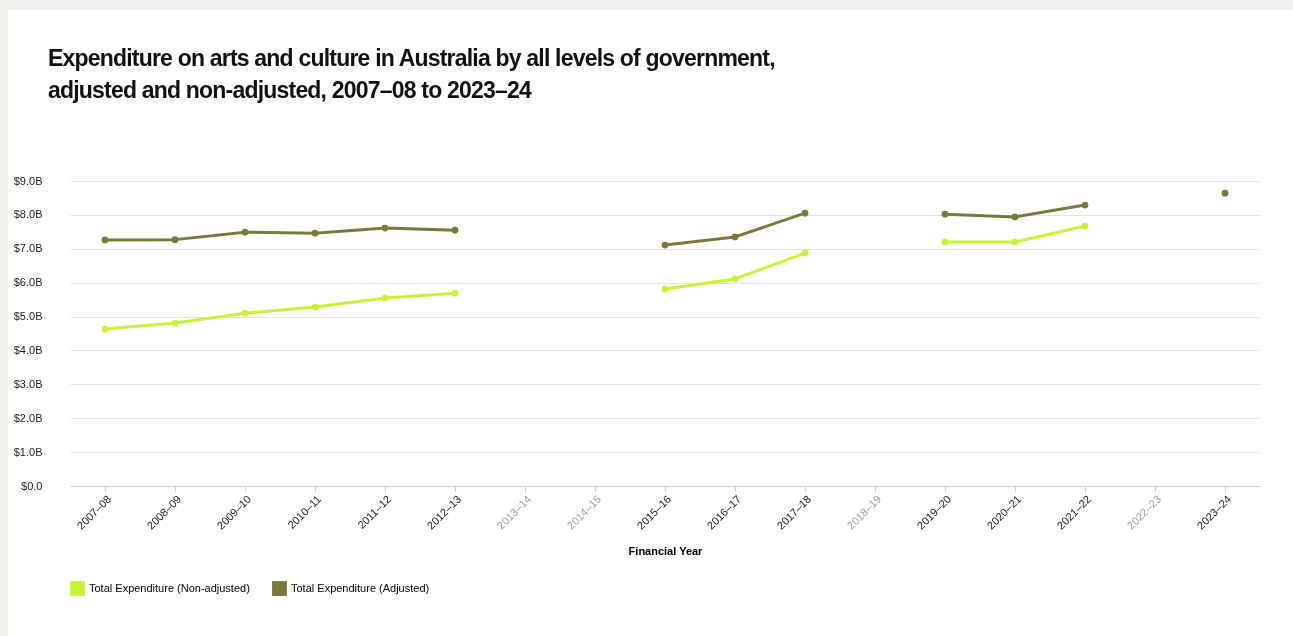  Describe the element at coordinates (28, 180) in the screenshot. I see `y-tick-label: $9.0B` at that location.